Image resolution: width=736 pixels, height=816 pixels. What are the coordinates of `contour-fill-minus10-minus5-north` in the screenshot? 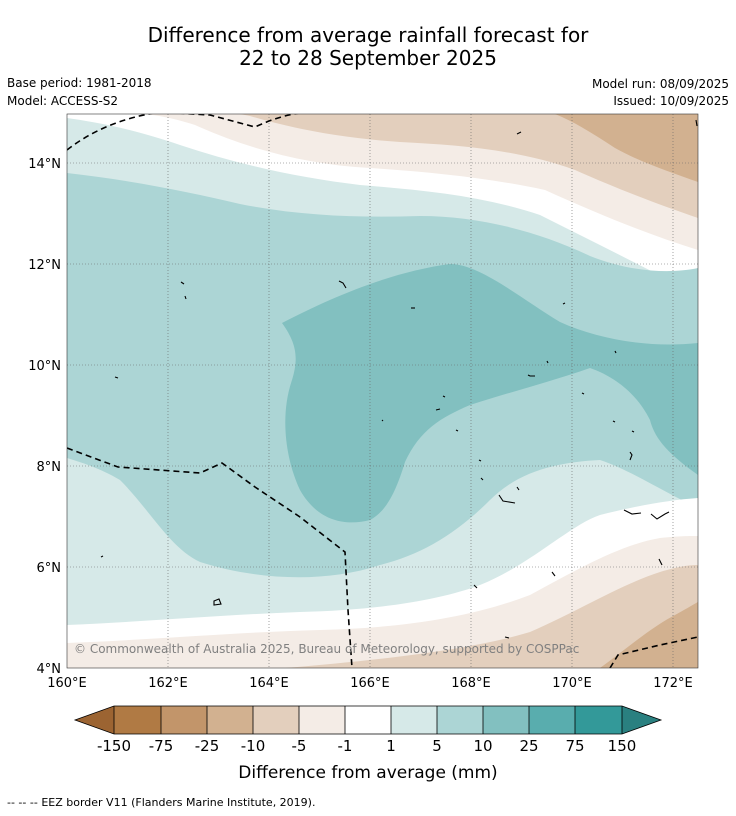 It's located at (469, 166).